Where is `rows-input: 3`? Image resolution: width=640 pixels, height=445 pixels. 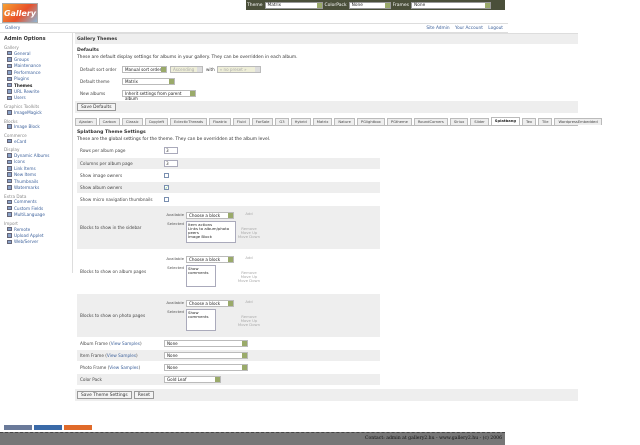 rows-input: 3 is located at coordinates (171, 151).